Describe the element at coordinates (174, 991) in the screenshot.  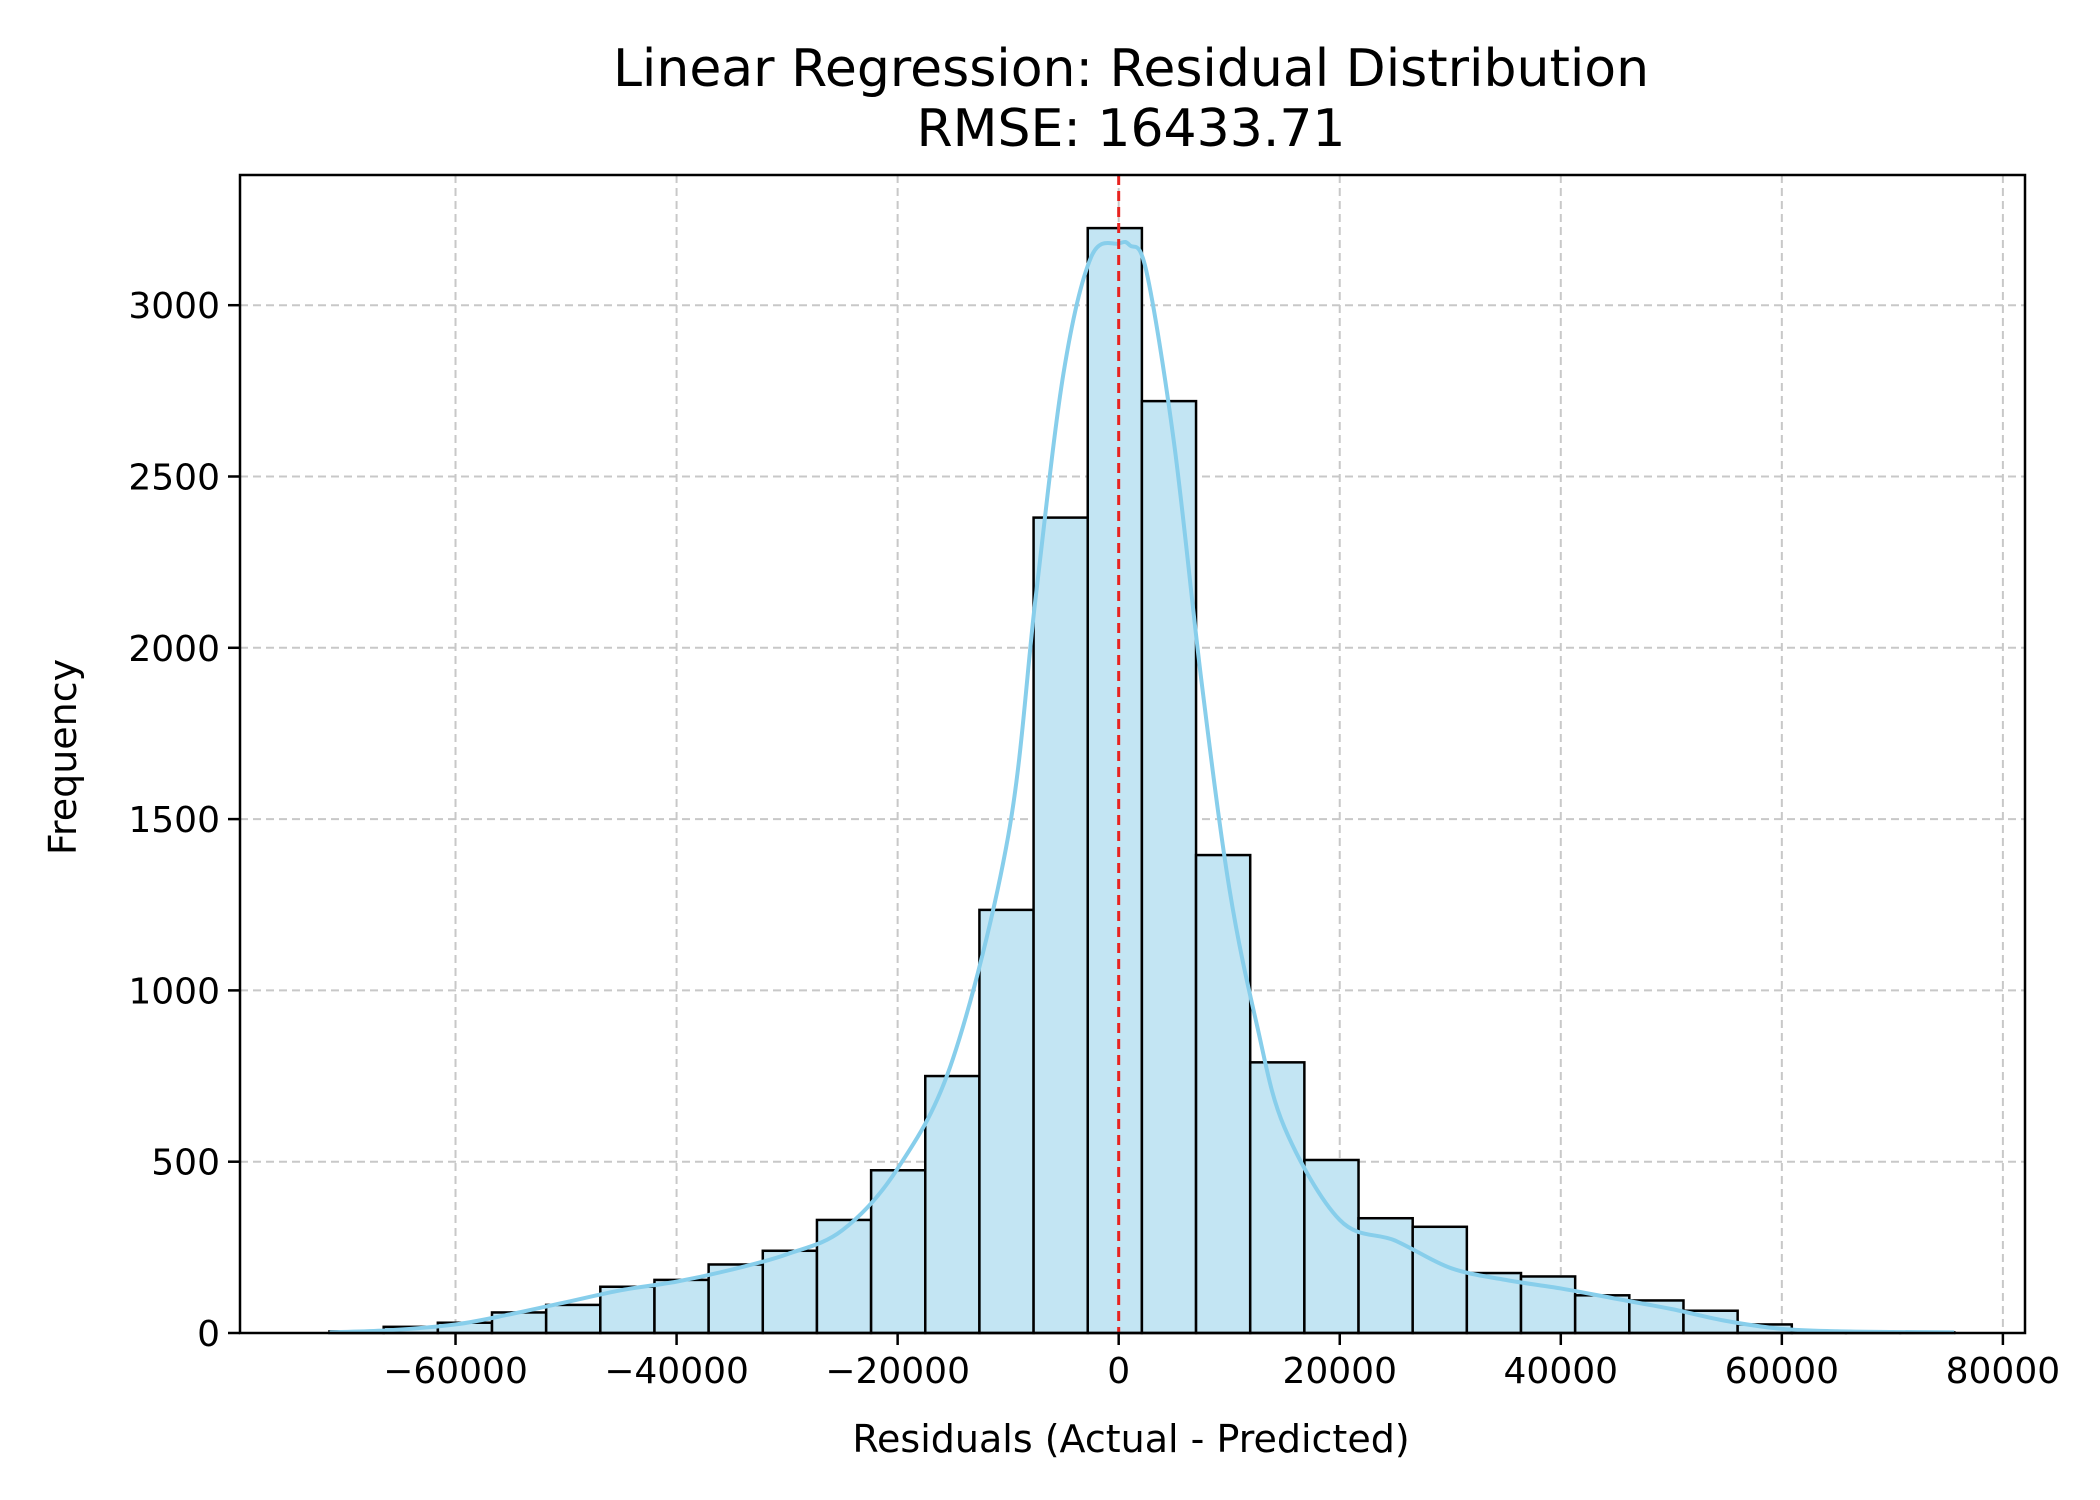
I see `y-tick-label: 1000` at that location.